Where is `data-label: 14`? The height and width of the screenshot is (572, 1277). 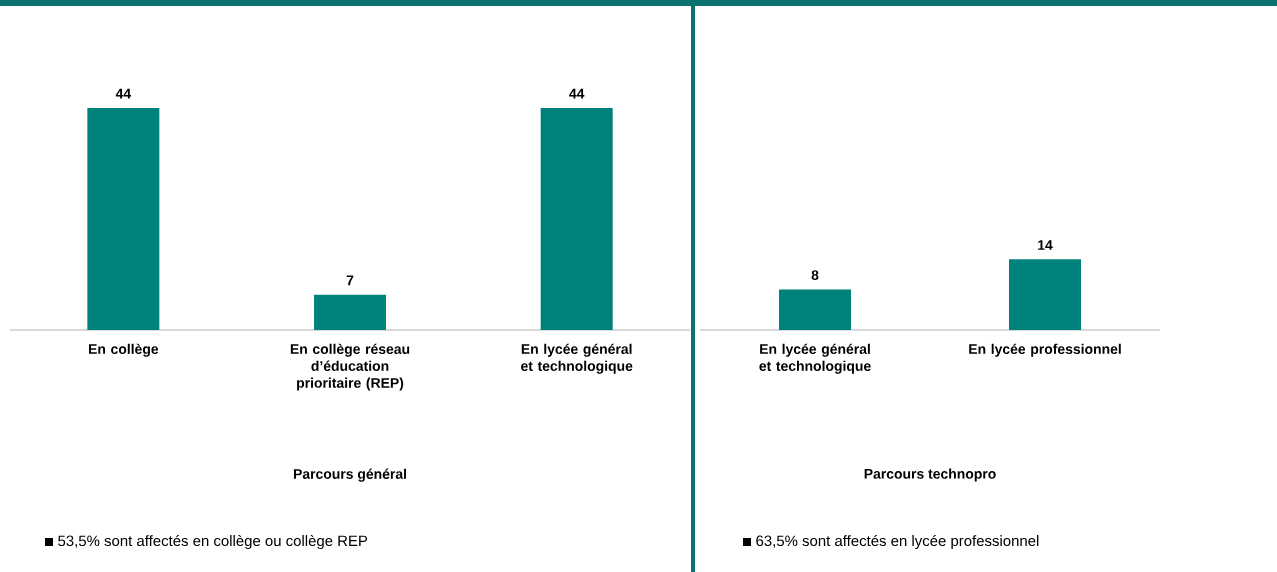
data-label: 14 is located at coordinates (1045, 245).